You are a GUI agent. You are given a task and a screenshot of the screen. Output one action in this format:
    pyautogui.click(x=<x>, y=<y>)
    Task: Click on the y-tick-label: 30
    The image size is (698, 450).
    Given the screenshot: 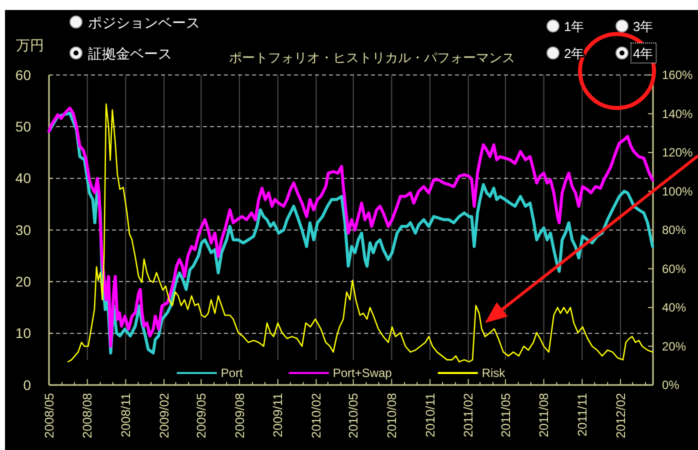 What is the action you would take?
    pyautogui.click(x=23, y=230)
    